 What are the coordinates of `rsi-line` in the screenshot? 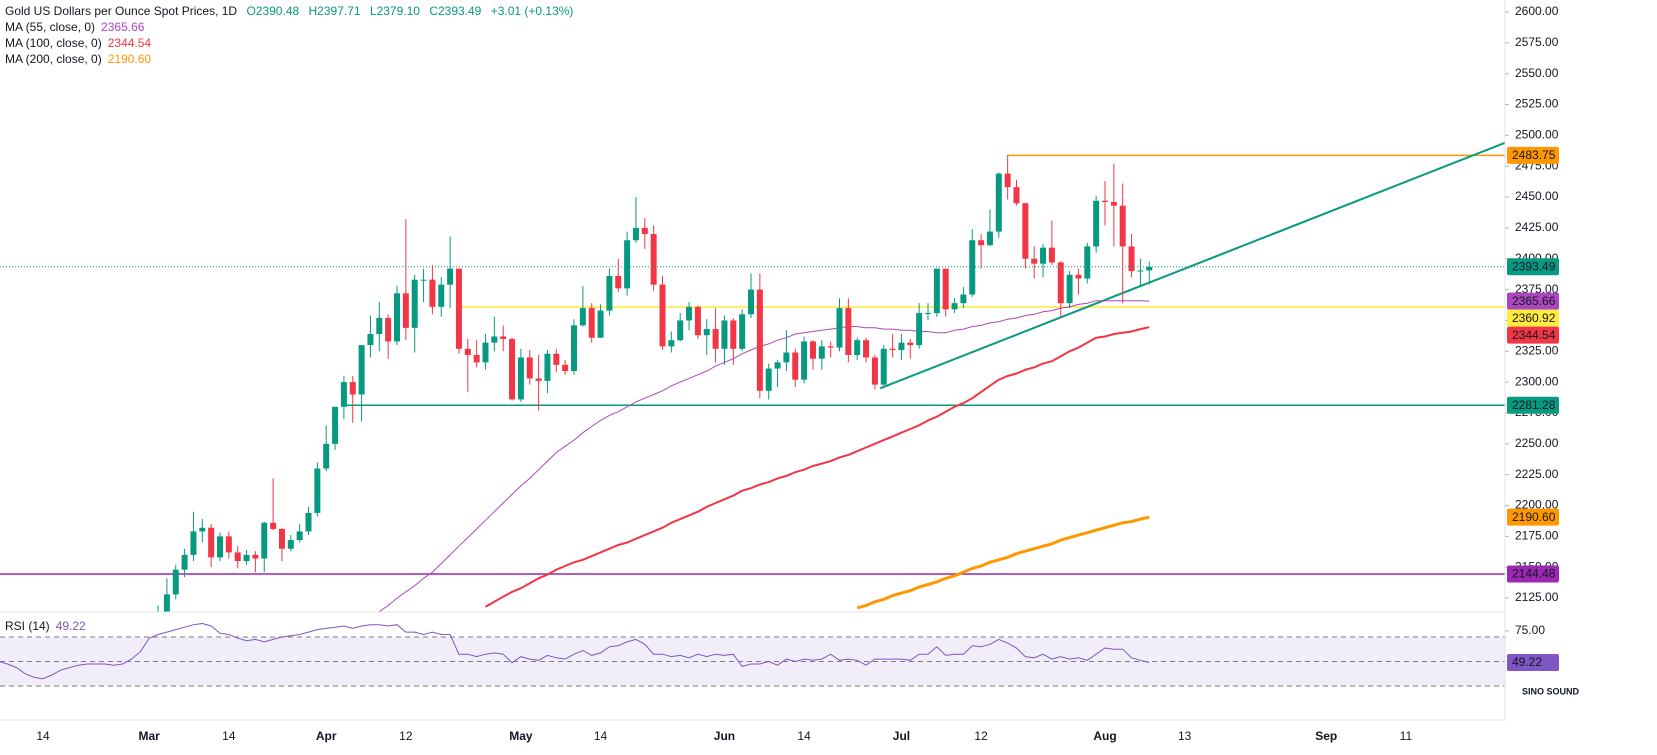 It's located at (575, 651).